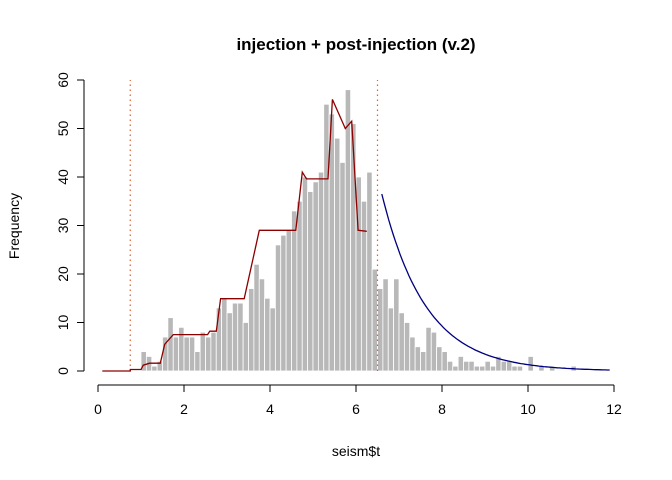 This screenshot has height=480, width=672. What do you see at coordinates (614, 409) in the screenshot?
I see `x-tick-label: 12` at bounding box center [614, 409].